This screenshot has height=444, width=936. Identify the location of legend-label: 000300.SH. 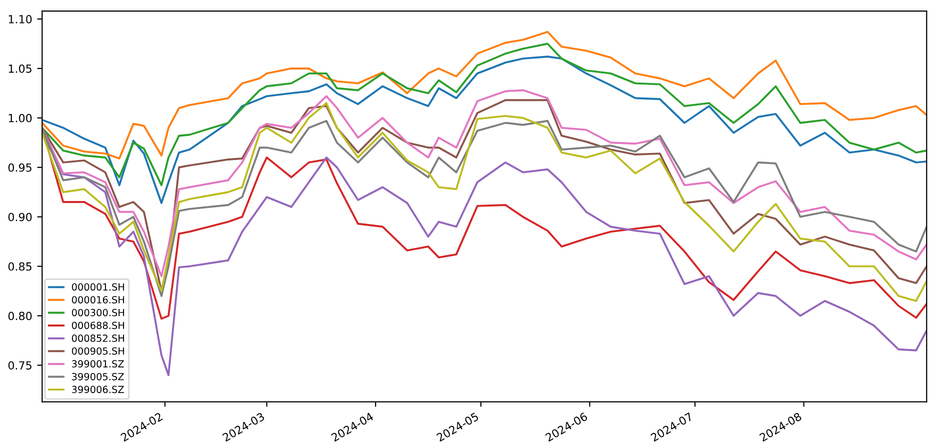
(98, 312).